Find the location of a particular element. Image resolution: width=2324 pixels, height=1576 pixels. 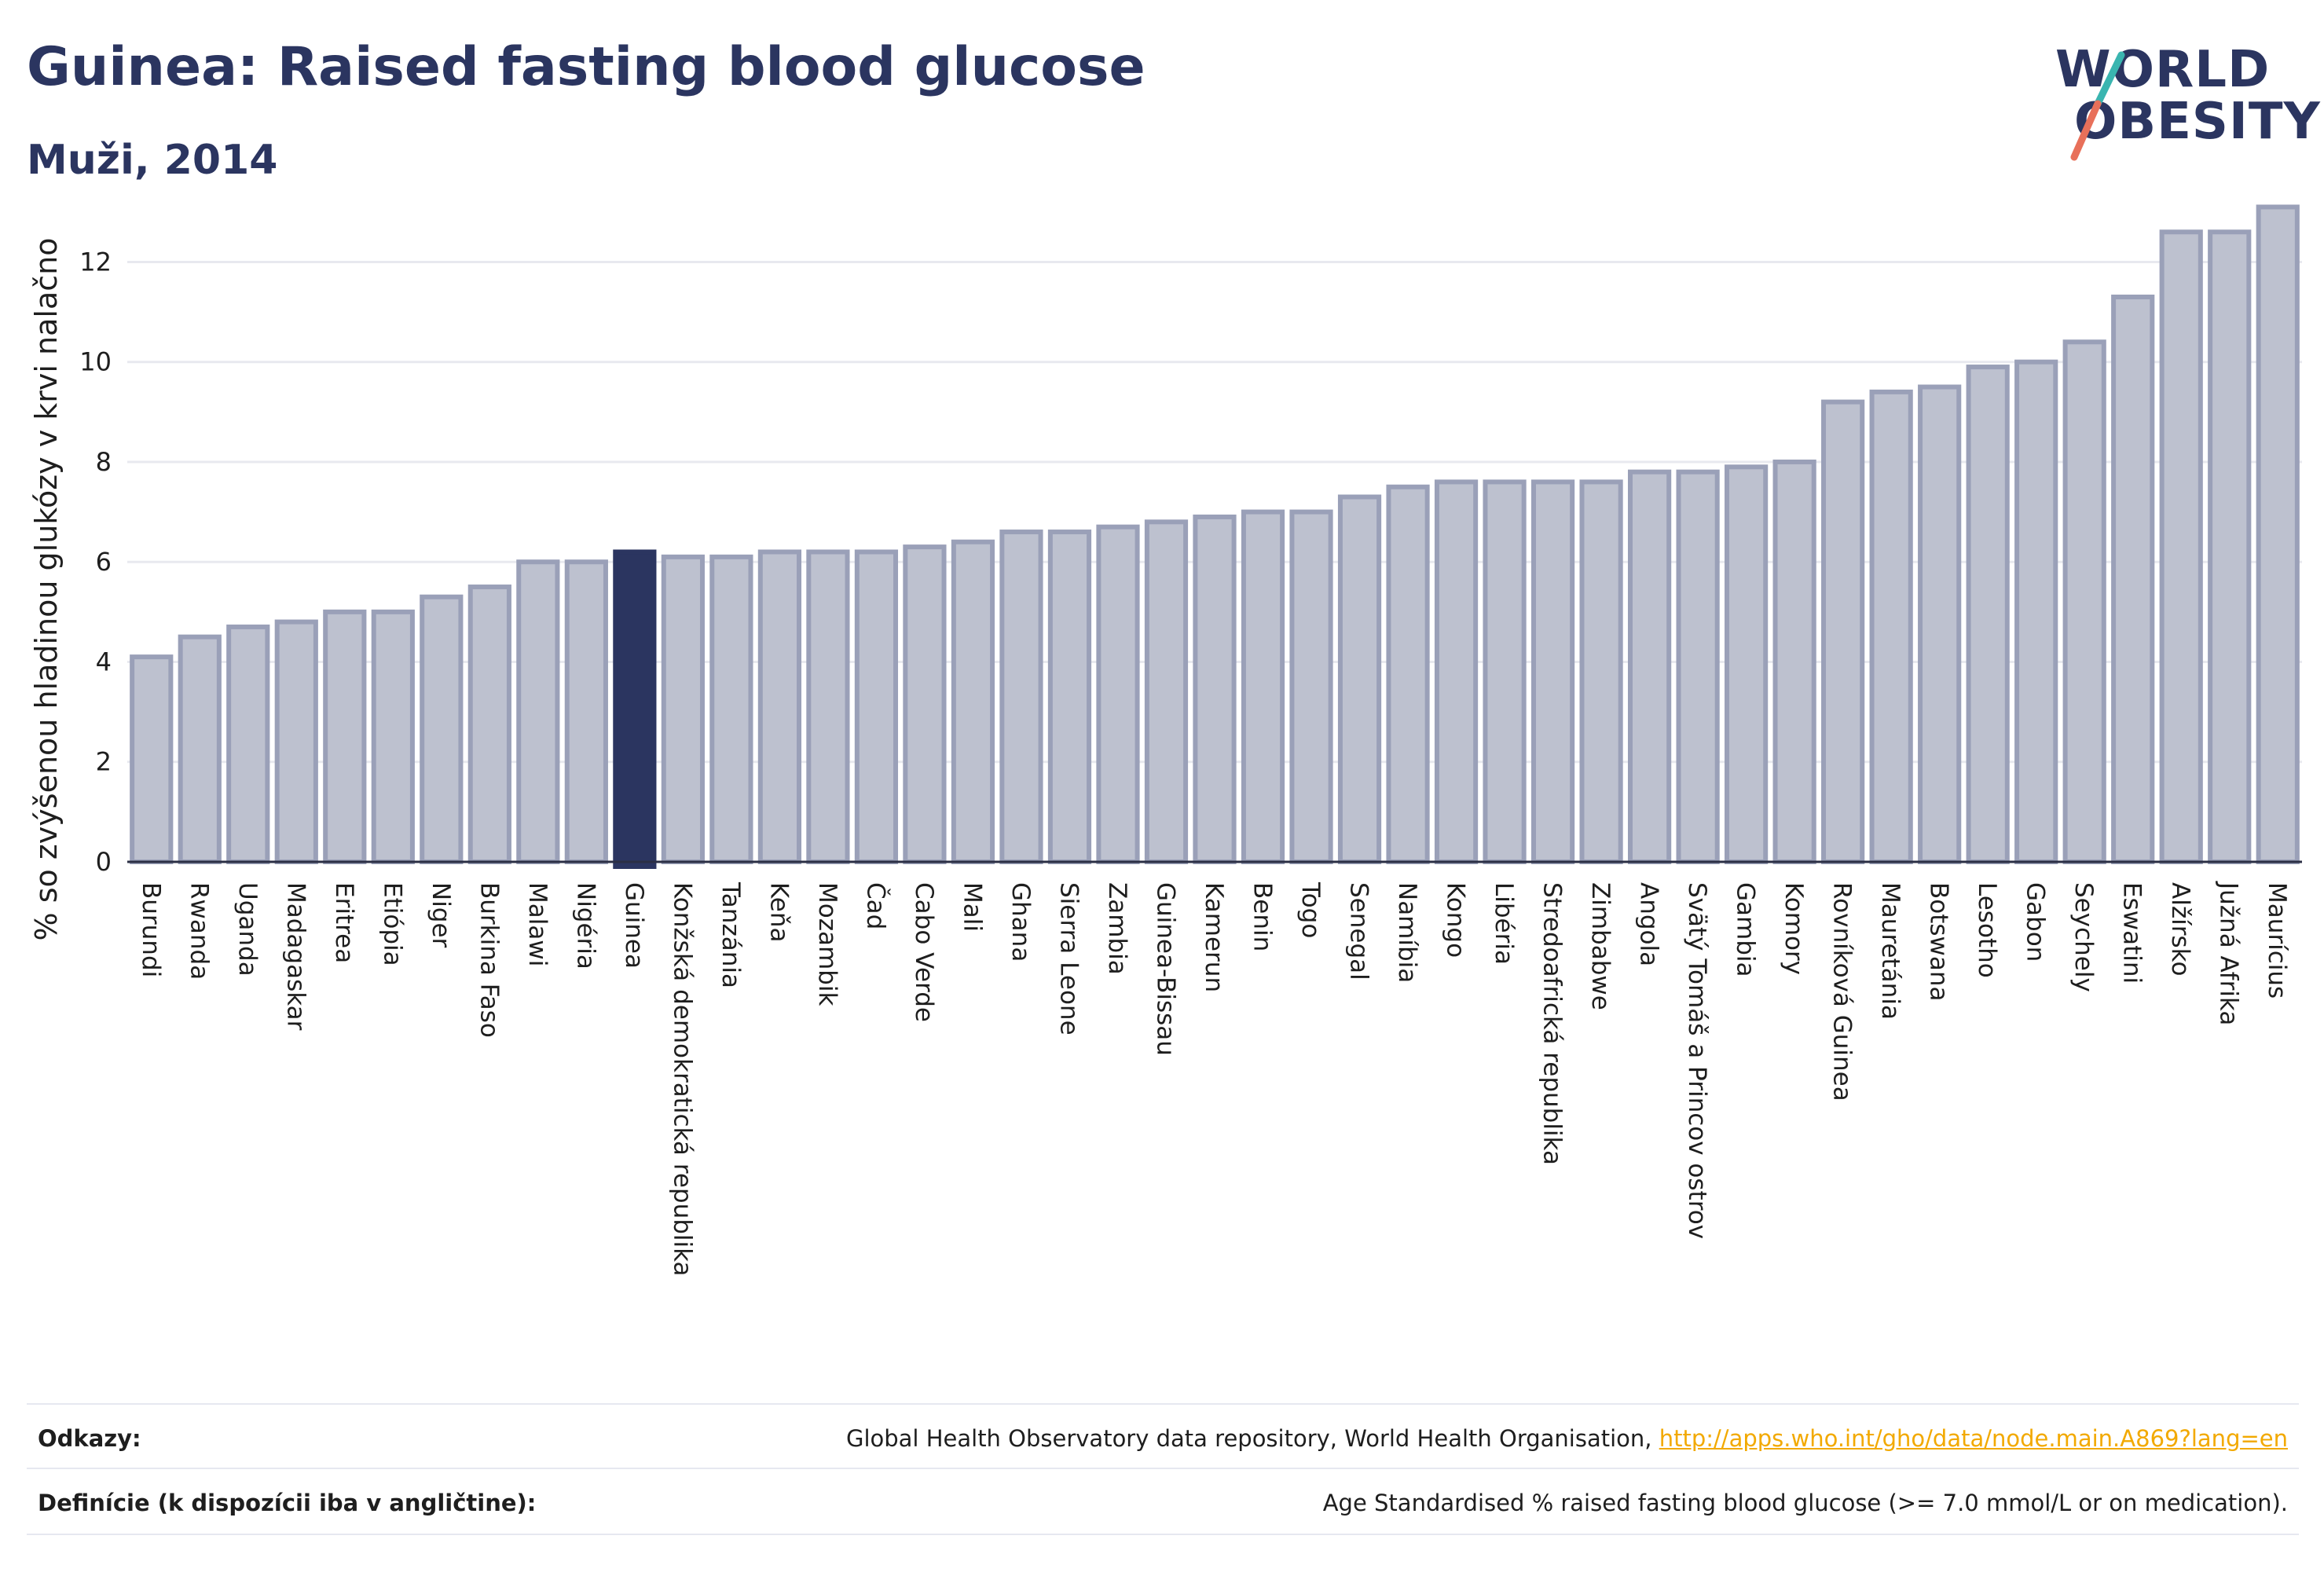

x-tick-label: Kamerun is located at coordinates (1214, 937).